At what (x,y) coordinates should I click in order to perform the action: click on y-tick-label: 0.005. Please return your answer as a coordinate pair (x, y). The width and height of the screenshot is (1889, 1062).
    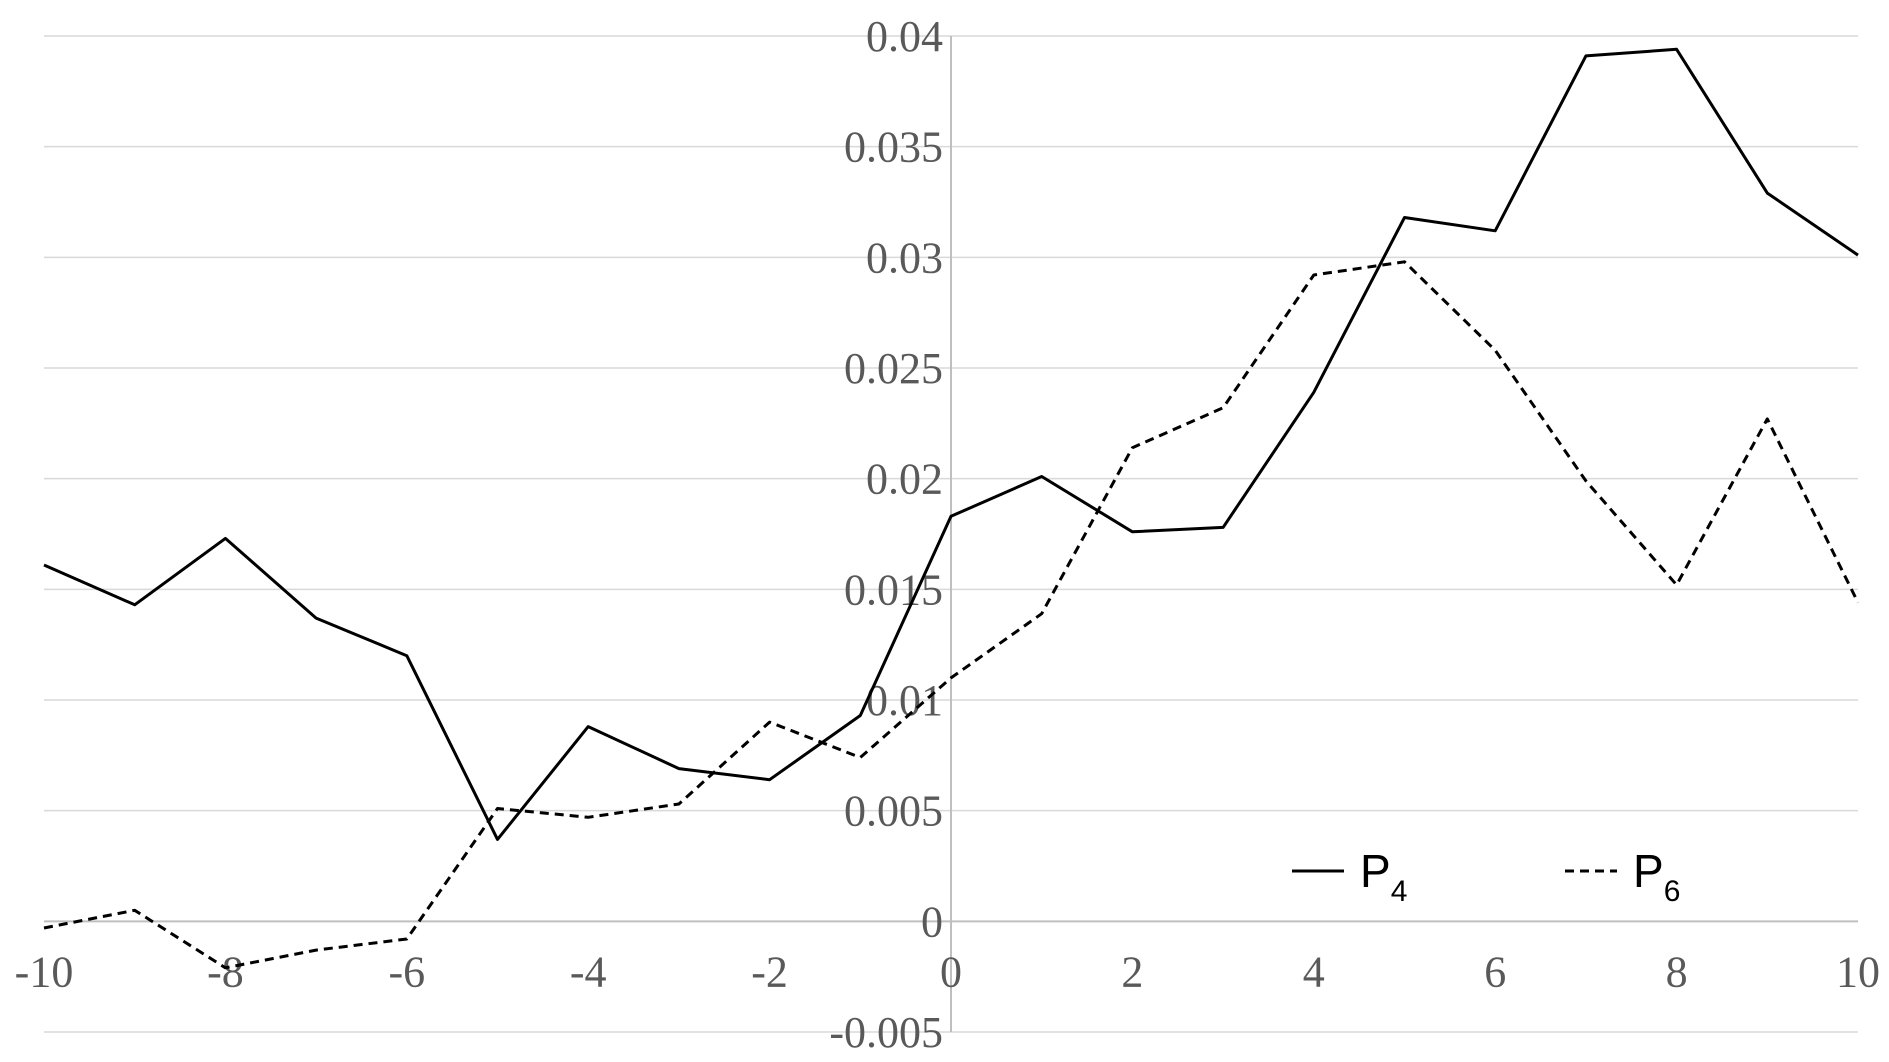
    Looking at the image, I should click on (893, 811).